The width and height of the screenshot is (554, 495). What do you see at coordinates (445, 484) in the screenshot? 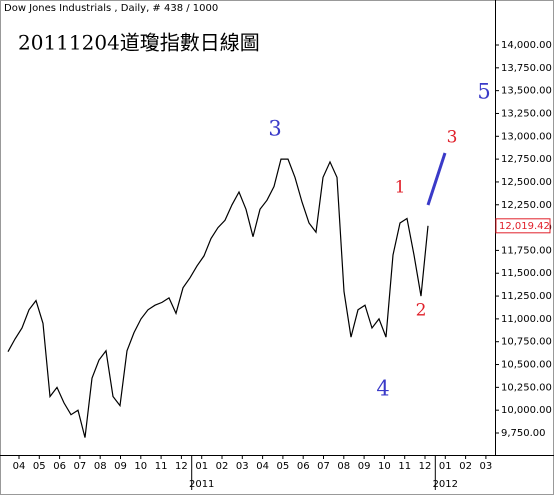
I see `year-label: 2012` at bounding box center [445, 484].